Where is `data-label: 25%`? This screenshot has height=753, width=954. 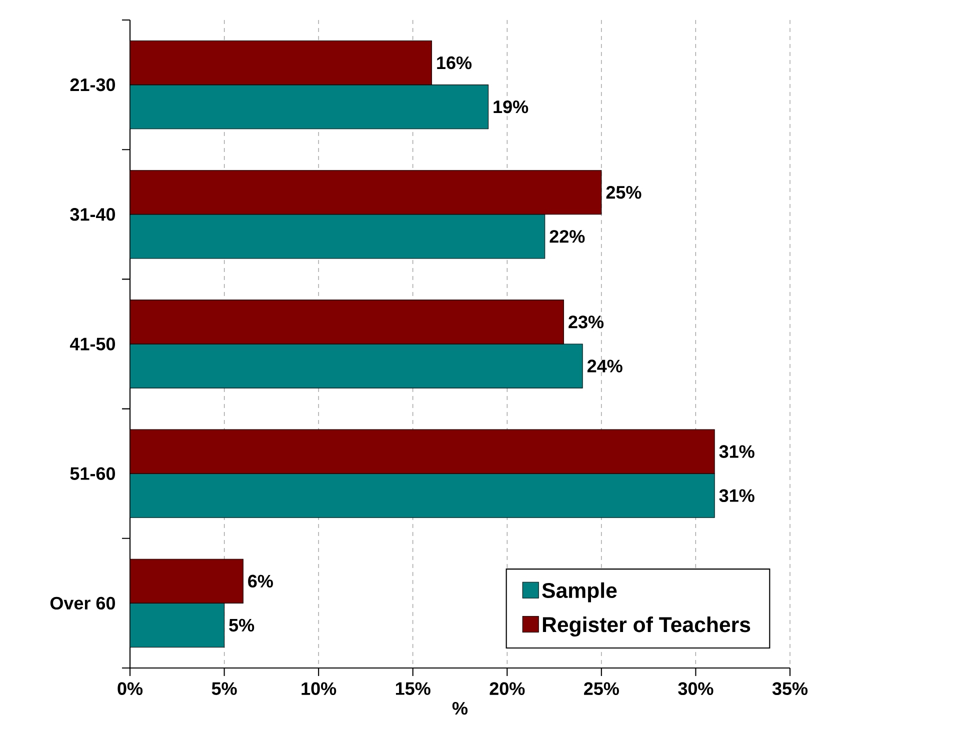
data-label: 25% is located at coordinates (624, 192).